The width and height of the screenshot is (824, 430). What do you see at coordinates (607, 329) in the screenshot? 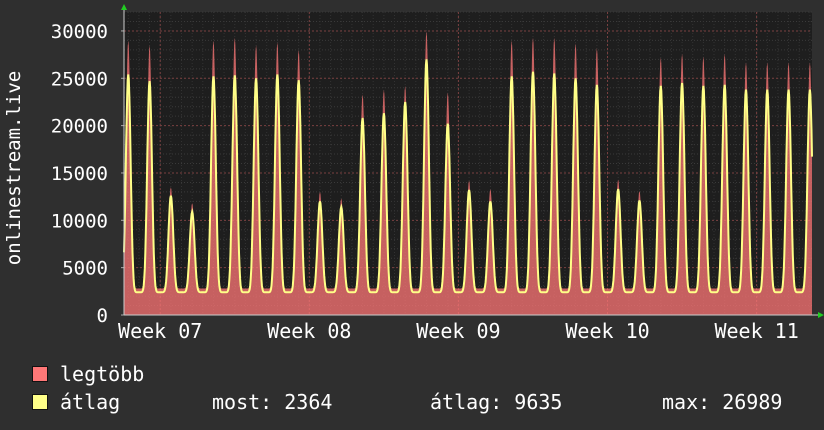
I see `x-tick-label: Week 10` at bounding box center [607, 329].